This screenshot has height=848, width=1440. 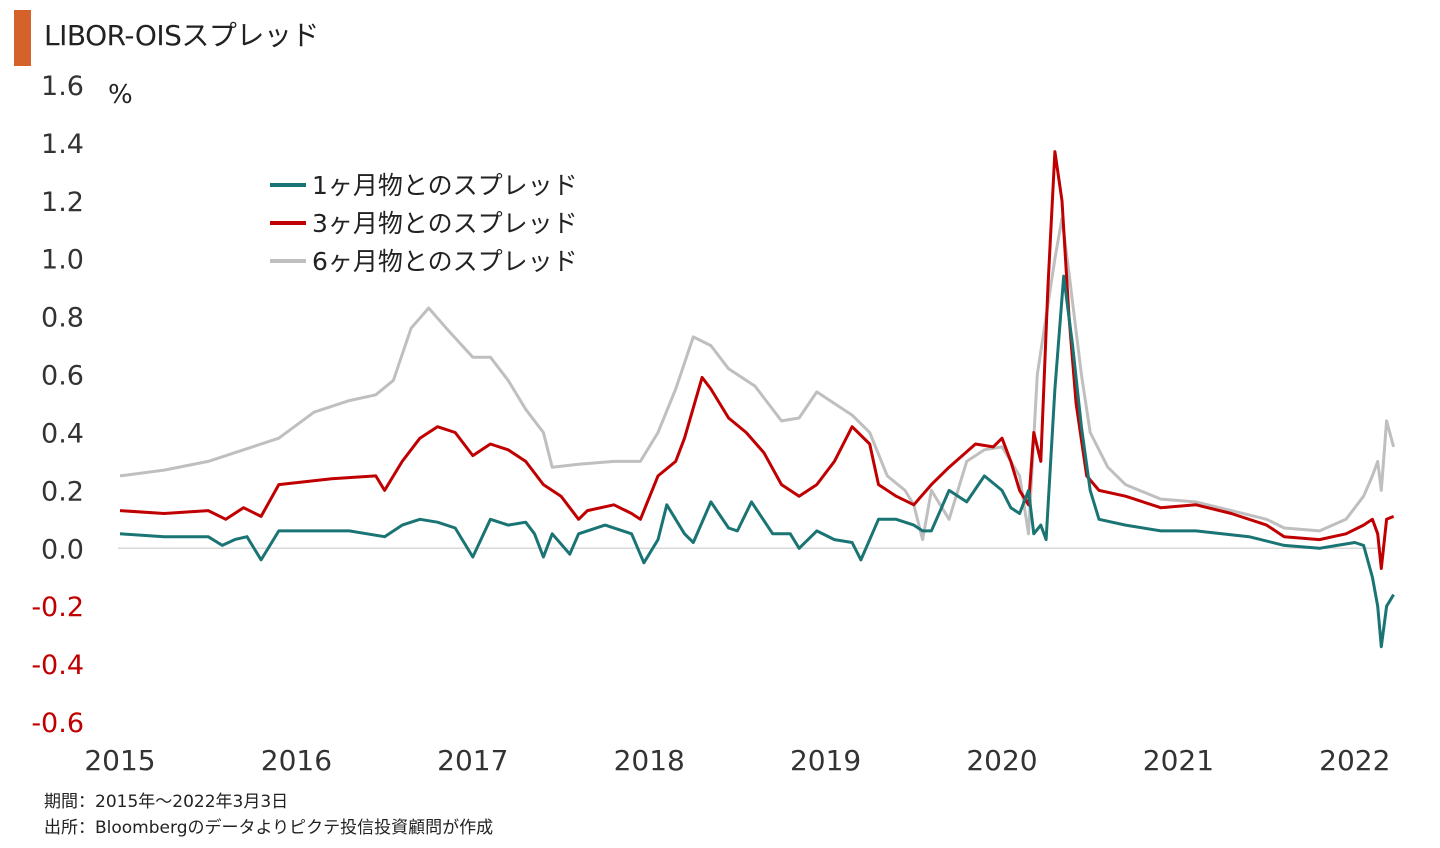 I want to click on legend-label: 6ヶ月物とのスプレッド, so click(x=445, y=261).